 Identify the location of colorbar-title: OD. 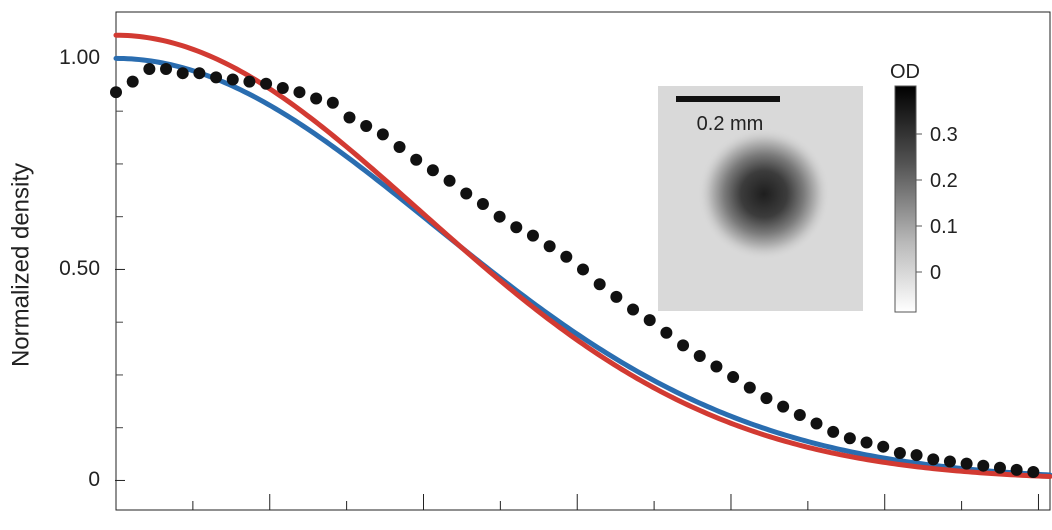
(905, 72).